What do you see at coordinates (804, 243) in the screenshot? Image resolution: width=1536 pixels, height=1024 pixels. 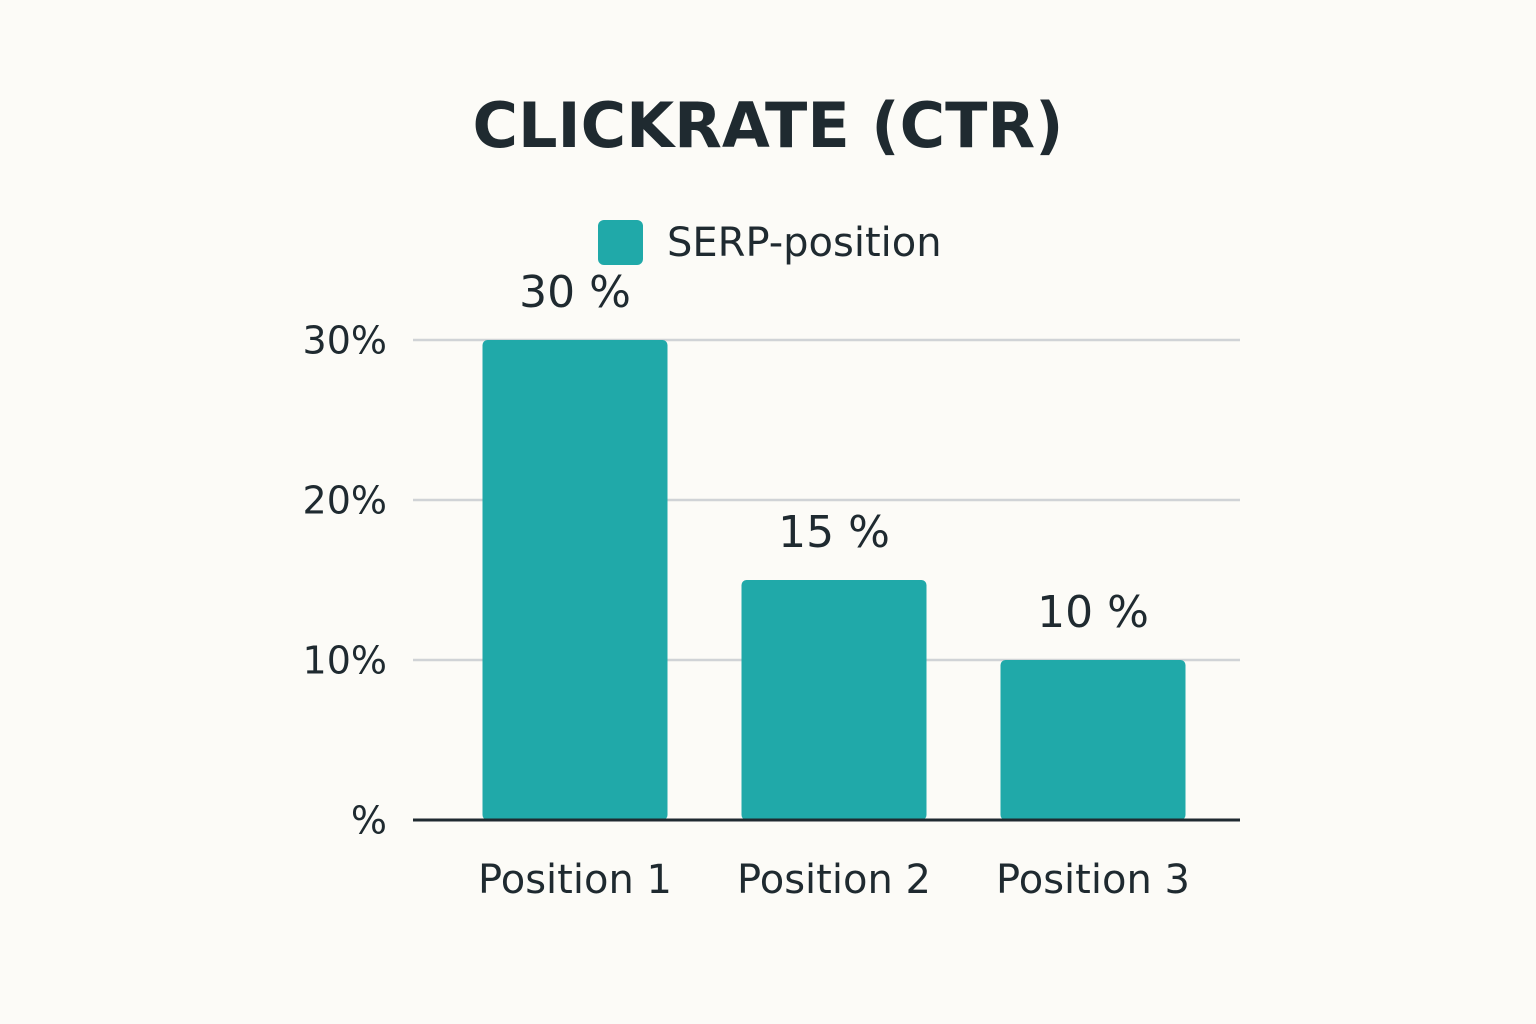 I see `legend-label: SERP-position` at bounding box center [804, 243].